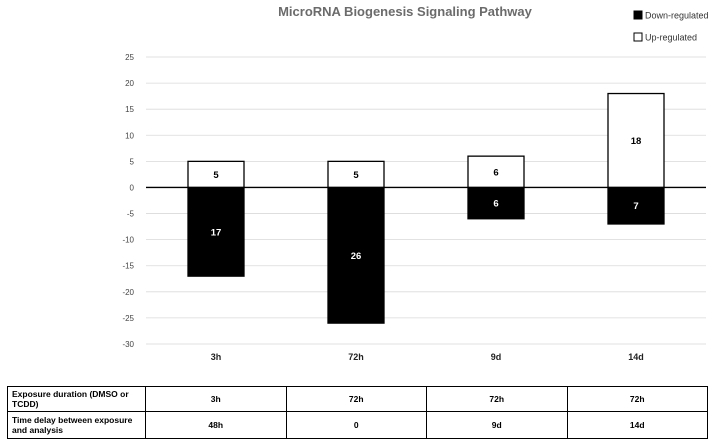  Describe the element at coordinates (132, 187) in the screenshot. I see `y-tick-label: 0` at that location.